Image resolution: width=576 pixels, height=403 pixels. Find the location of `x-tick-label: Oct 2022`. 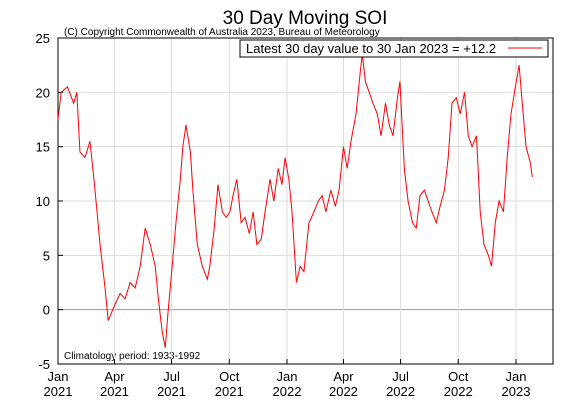

x-tick-label: Oct 2022 is located at coordinates (458, 384).